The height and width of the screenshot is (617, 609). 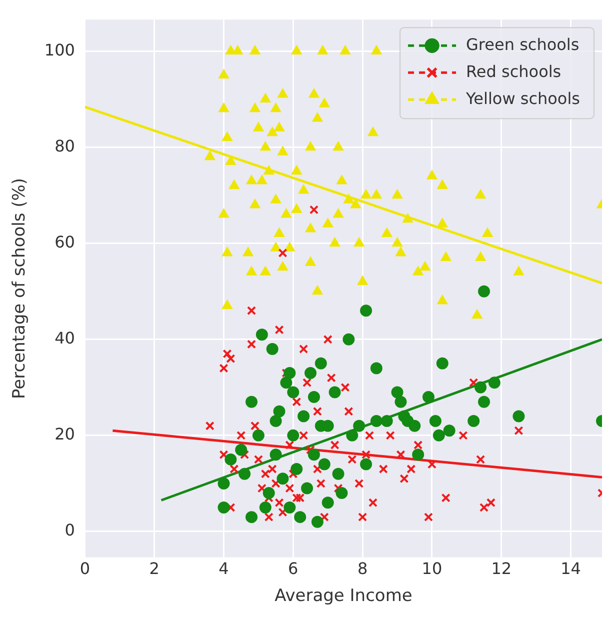 I want to click on x-tick-label: 6, so click(x=293, y=568).